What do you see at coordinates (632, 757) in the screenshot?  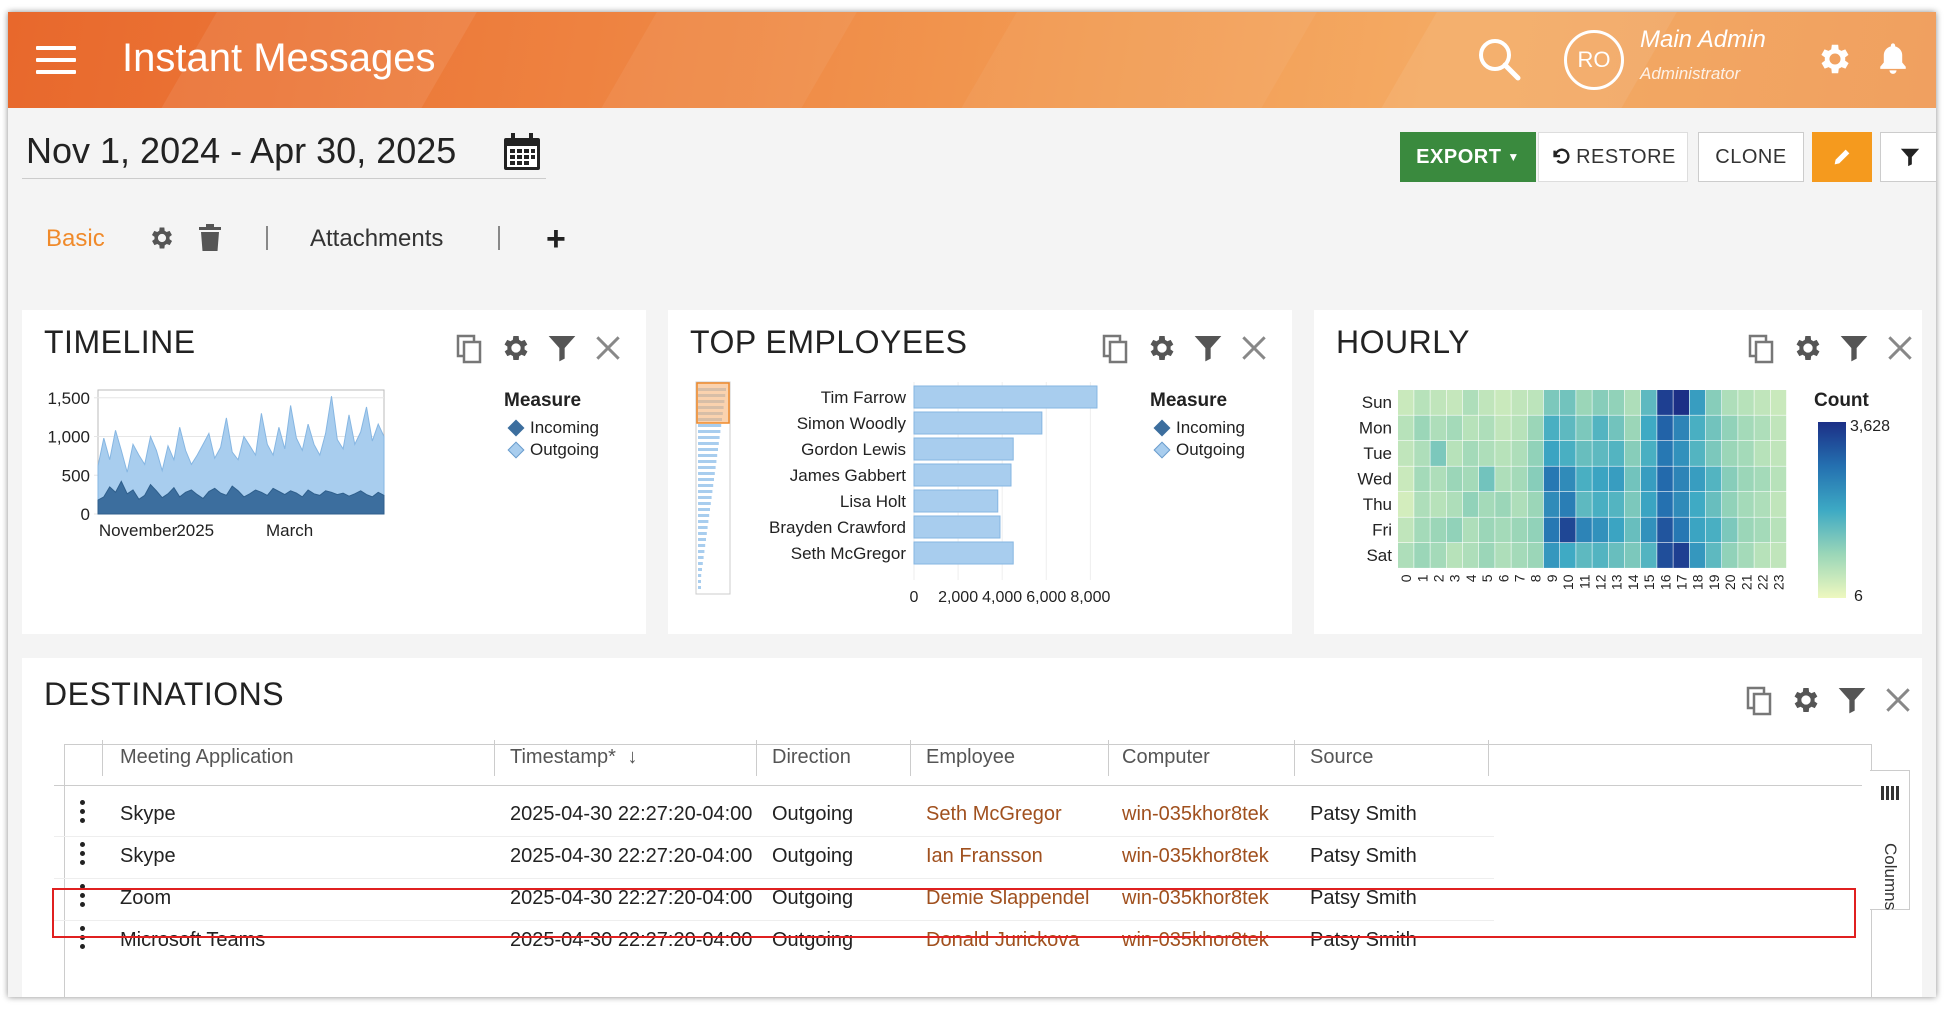 I see `sort-descending-icon: ↓` at bounding box center [632, 757].